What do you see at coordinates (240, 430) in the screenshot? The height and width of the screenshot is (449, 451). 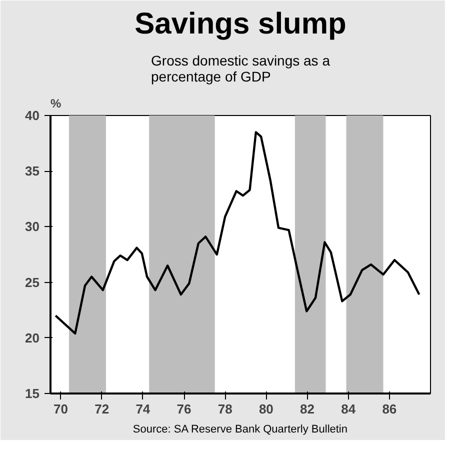 I see `source-note: Source: SA Reserve Bank Quarterly Bulletin` at bounding box center [240, 430].